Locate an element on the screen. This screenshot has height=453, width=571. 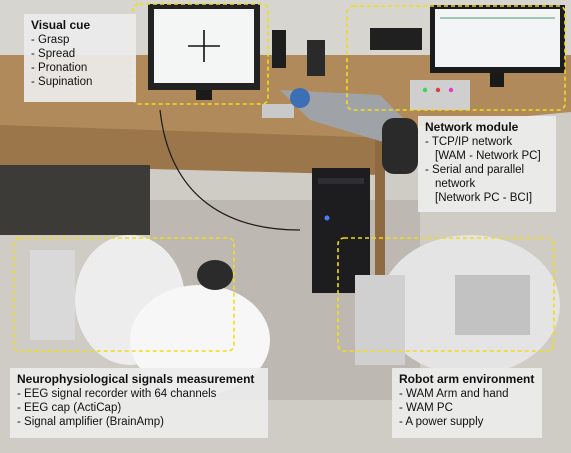
pc-tower is located at coordinates (341, 230).